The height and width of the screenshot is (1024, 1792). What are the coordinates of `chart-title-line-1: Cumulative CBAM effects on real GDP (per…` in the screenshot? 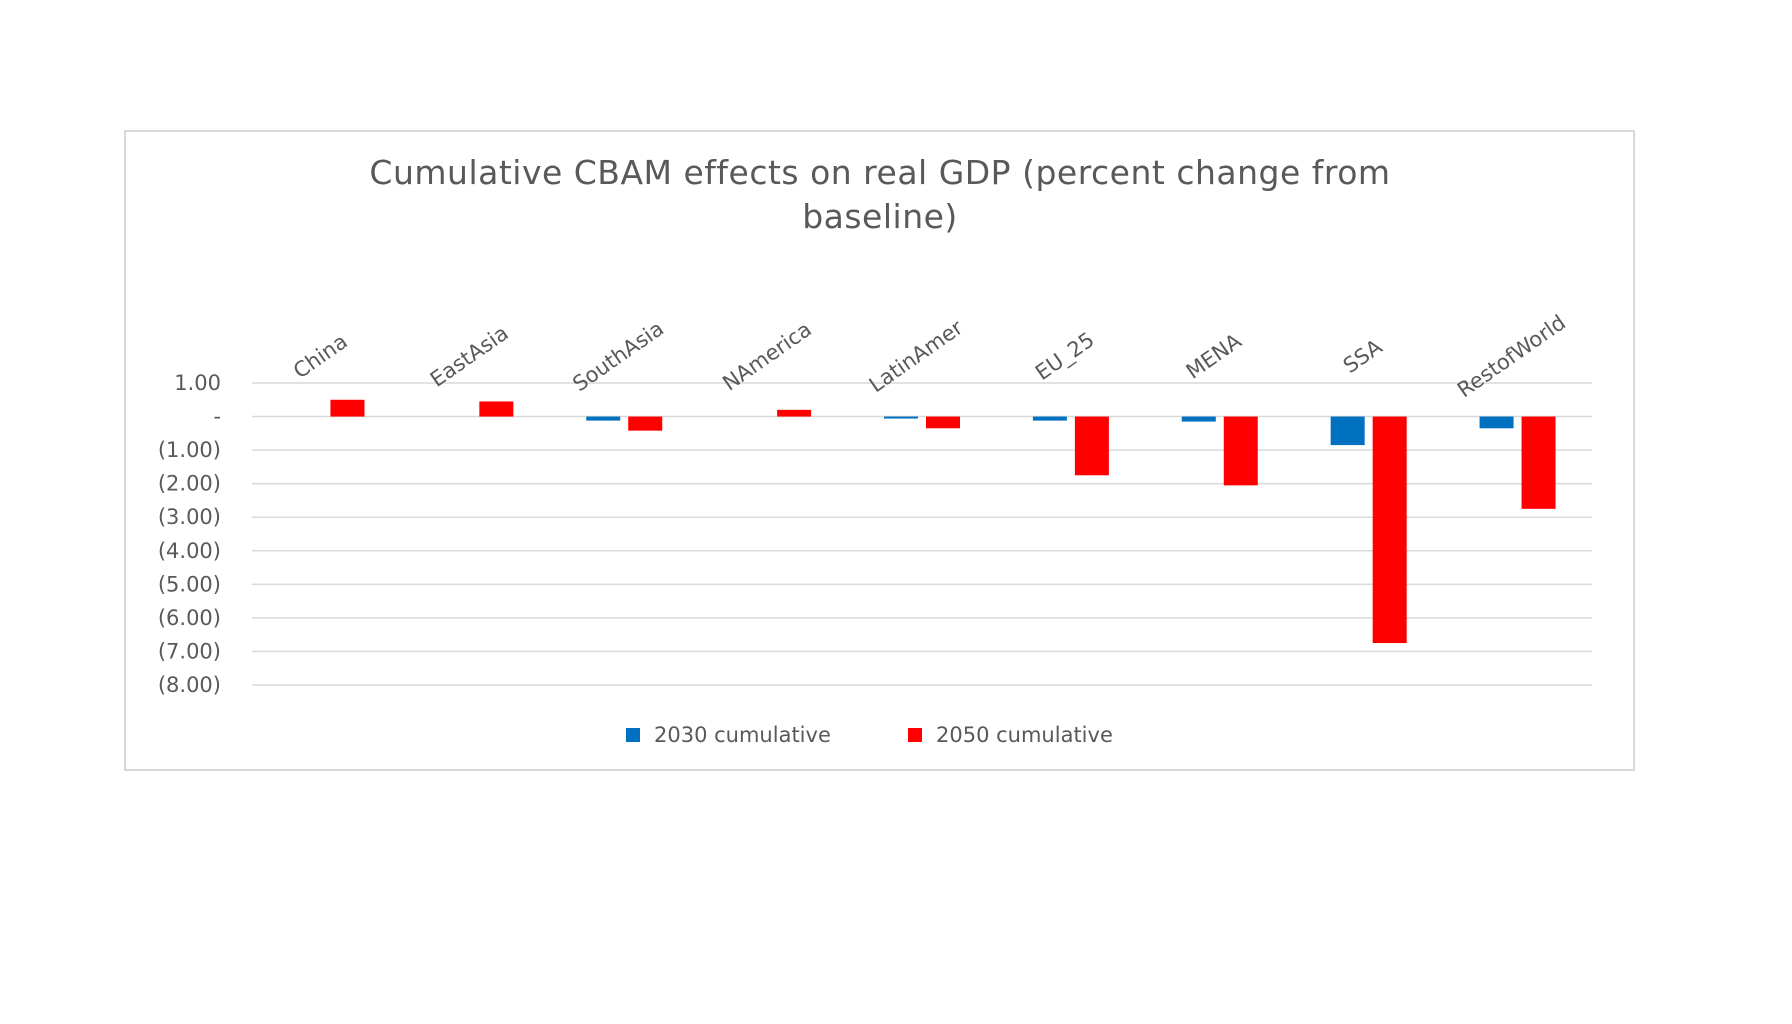 It's located at (879, 172).